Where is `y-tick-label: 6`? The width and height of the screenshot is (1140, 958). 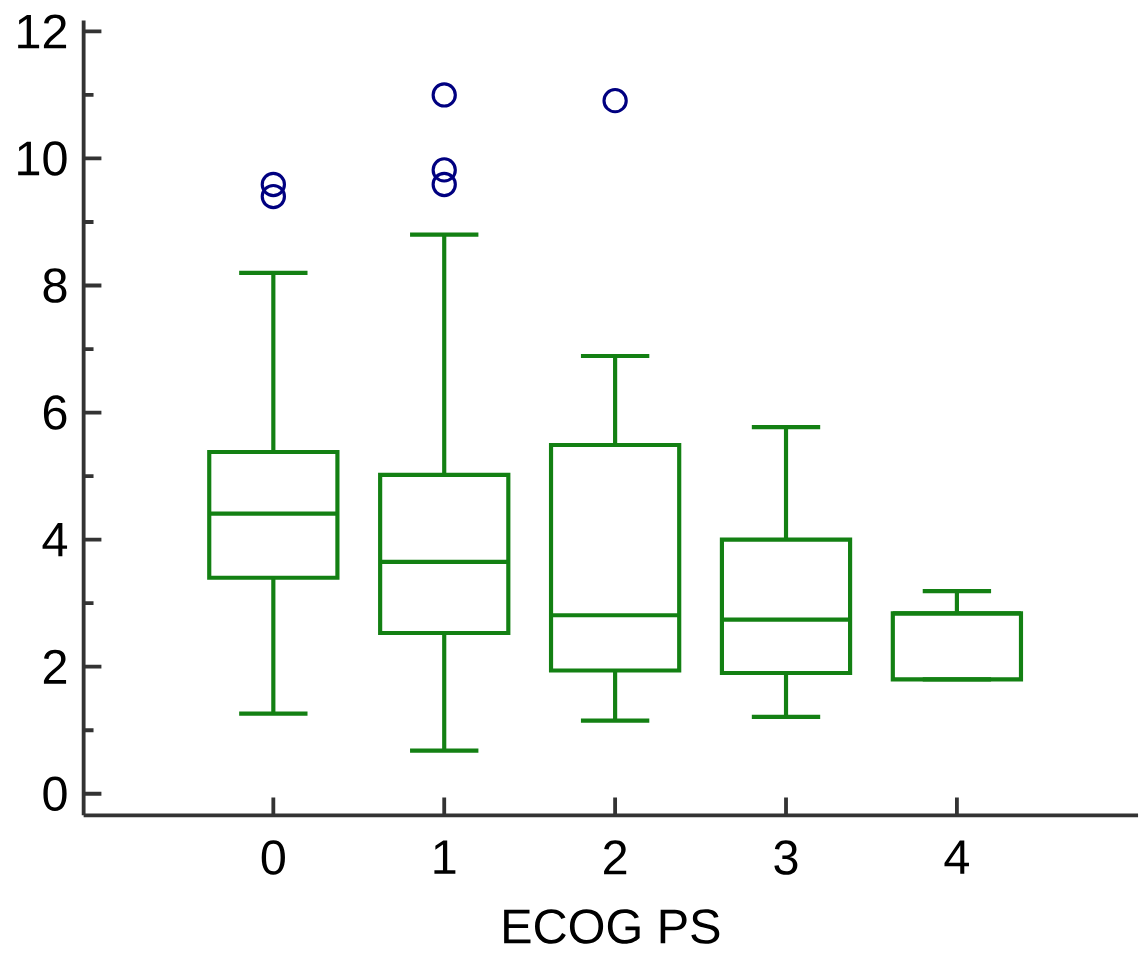 y-tick-label: 6 is located at coordinates (55, 412).